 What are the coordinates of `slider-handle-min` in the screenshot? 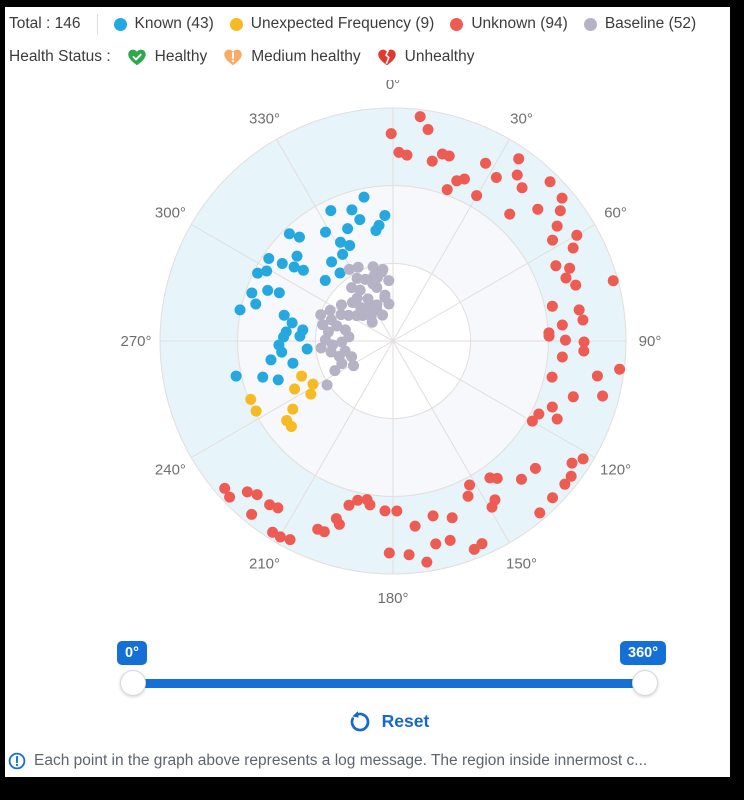 It's located at (133, 683).